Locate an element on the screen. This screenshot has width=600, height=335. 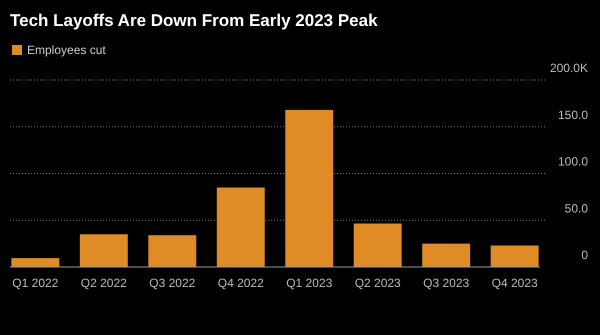
x-tick-label: Q3 2022 is located at coordinates (172, 283).